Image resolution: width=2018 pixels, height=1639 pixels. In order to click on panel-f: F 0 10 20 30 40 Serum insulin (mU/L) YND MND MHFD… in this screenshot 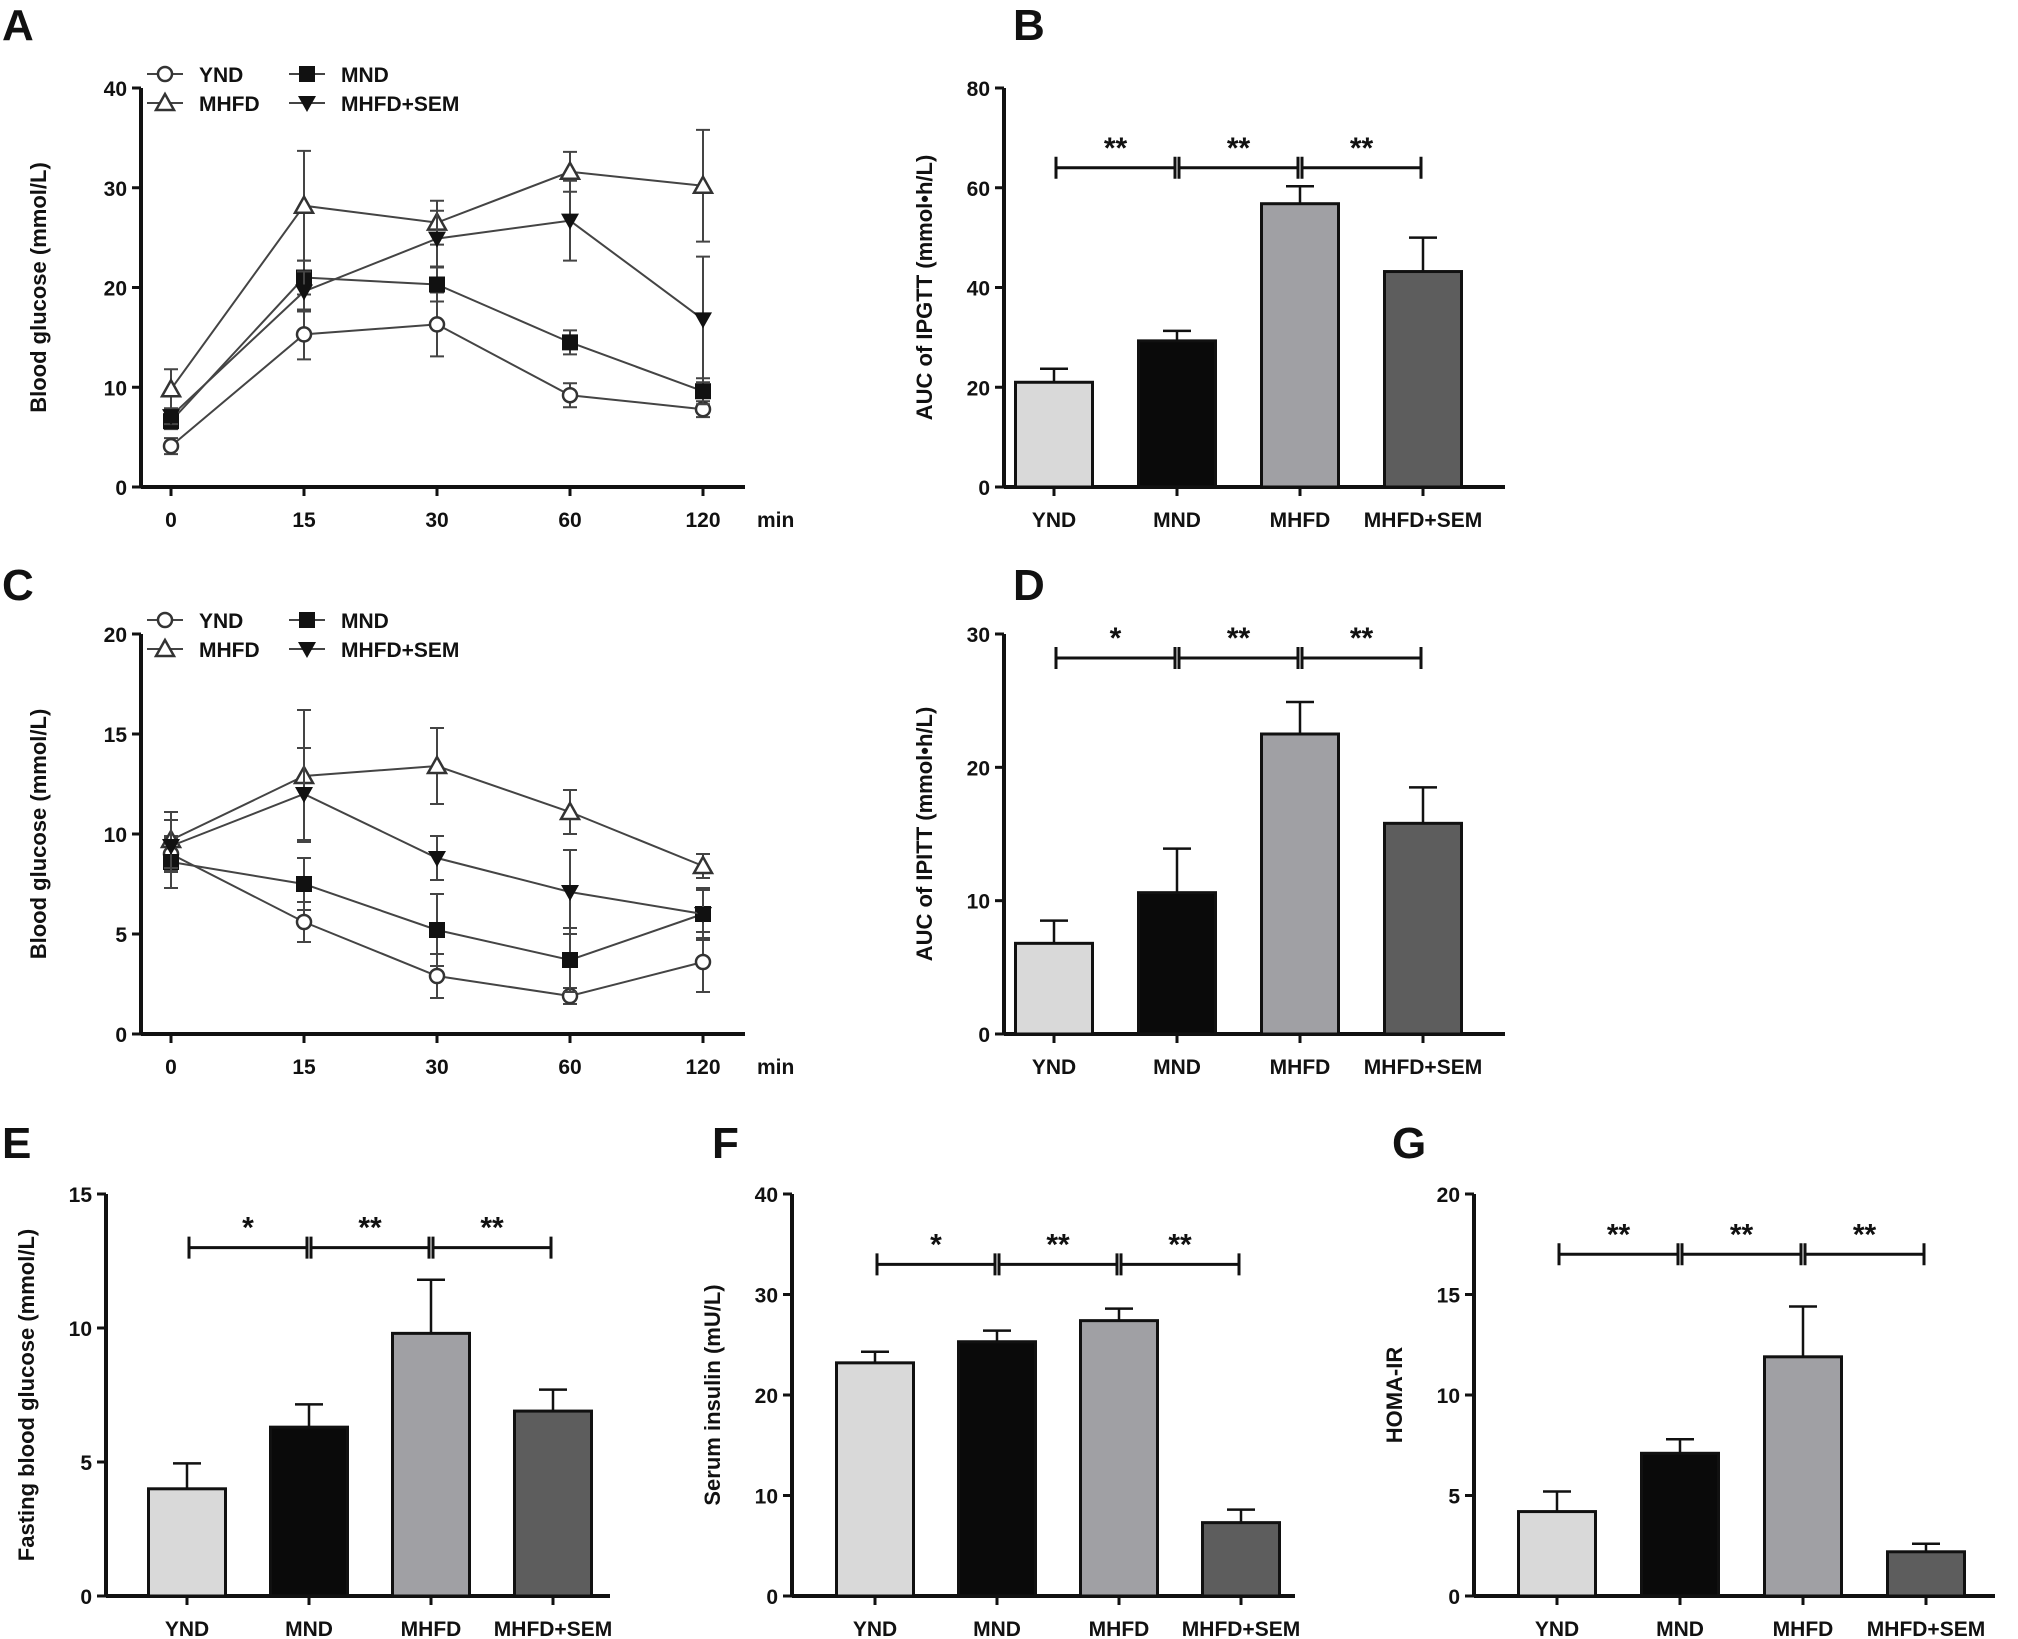, I will do `click(1000, 1379)`.